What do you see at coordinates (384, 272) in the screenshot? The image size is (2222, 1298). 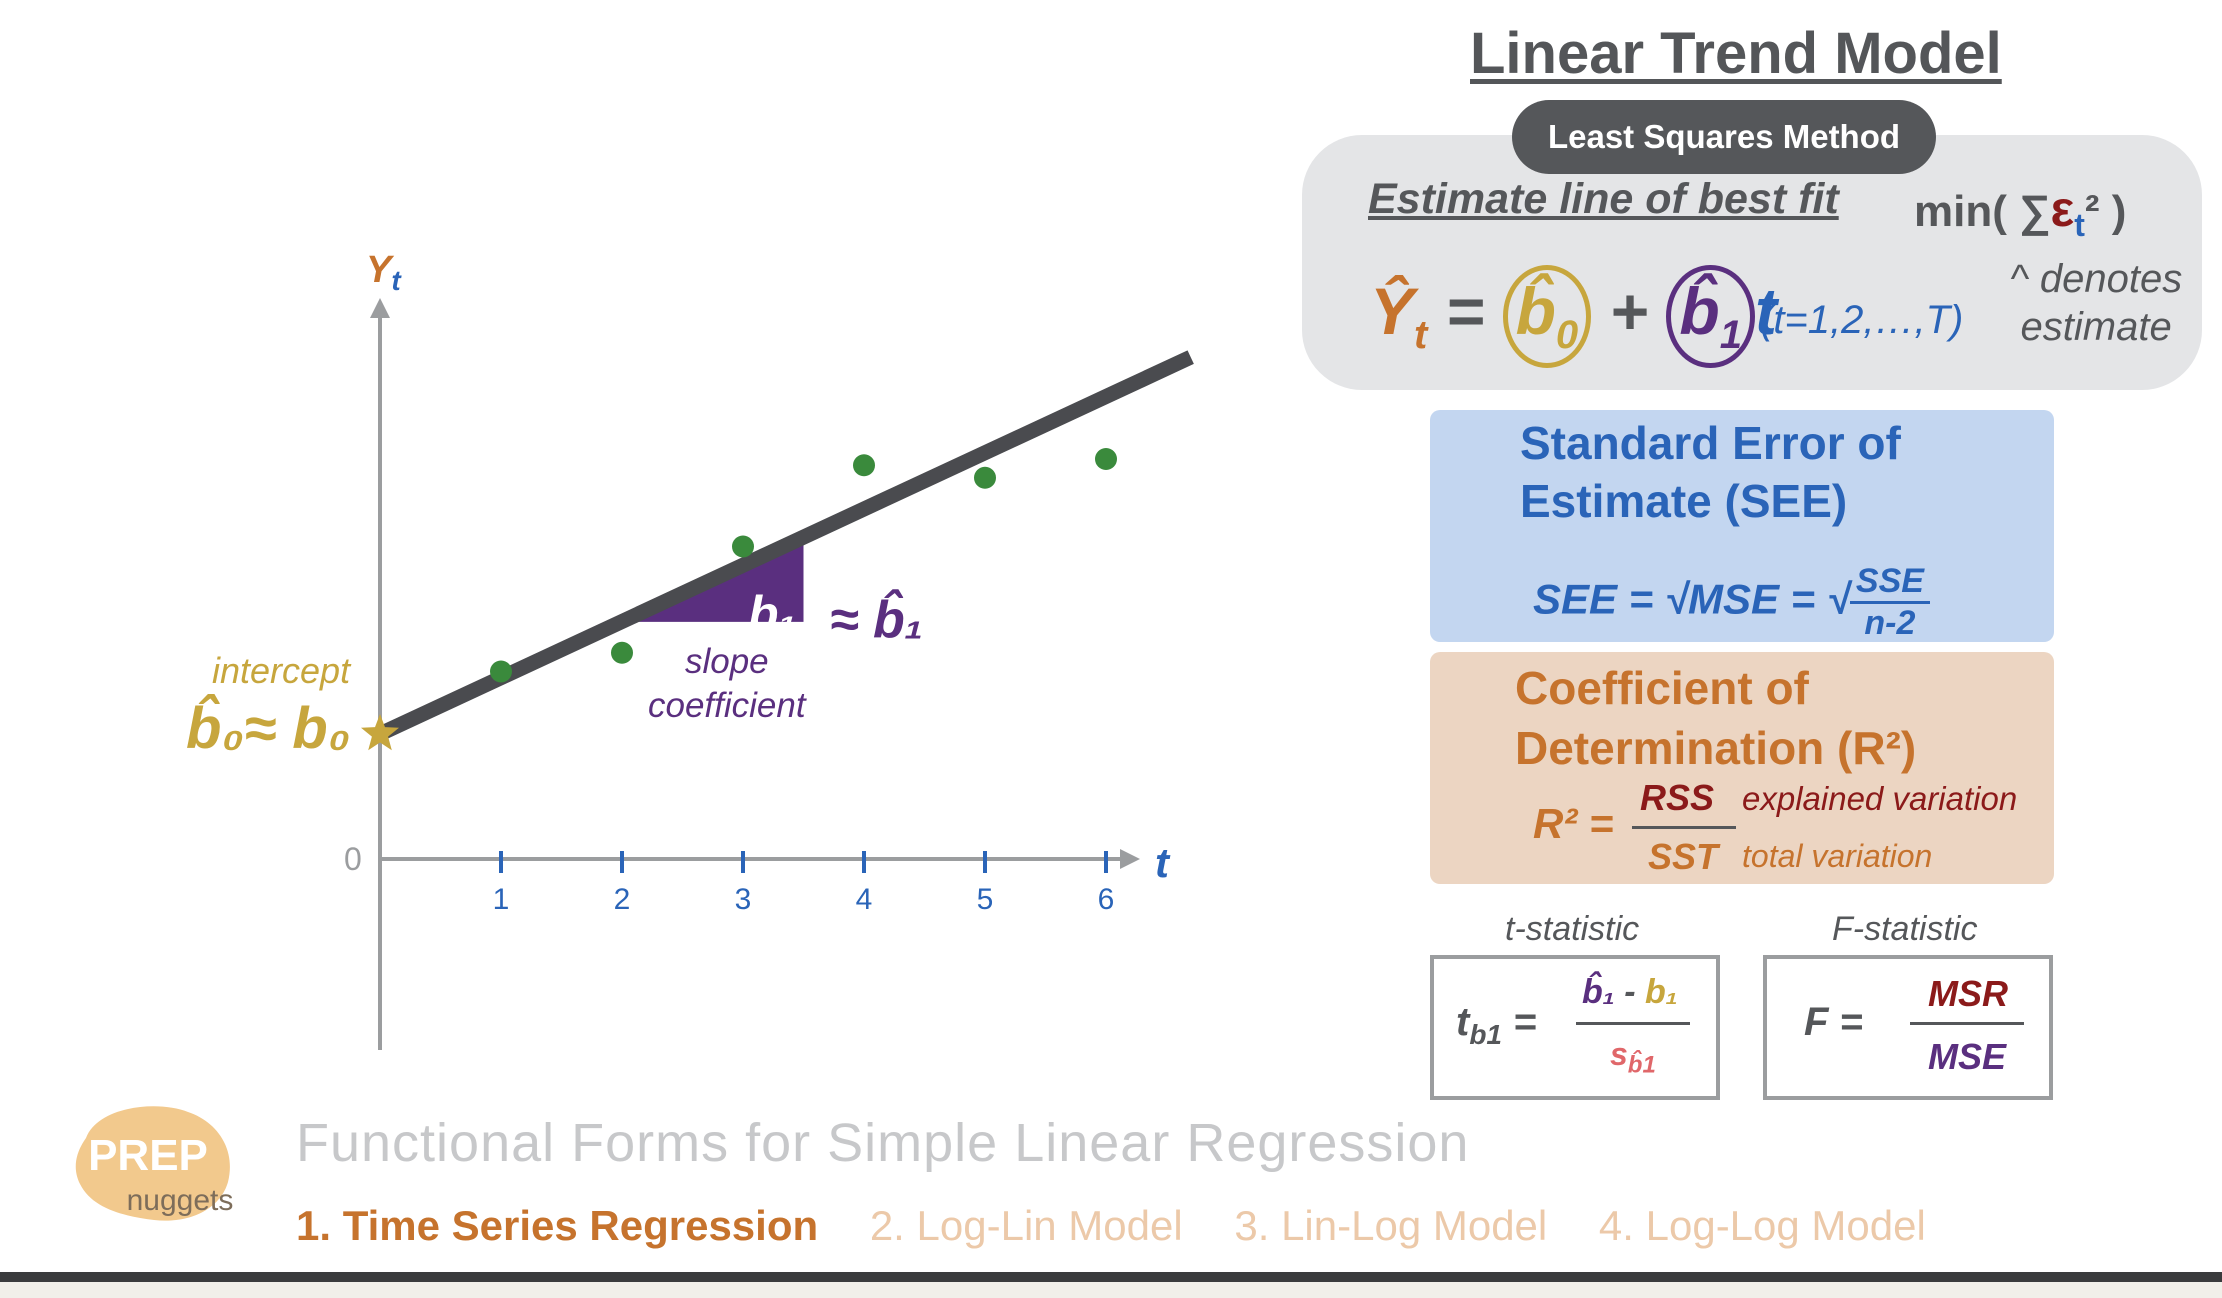 I see `y-axis-label: Yt` at bounding box center [384, 272].